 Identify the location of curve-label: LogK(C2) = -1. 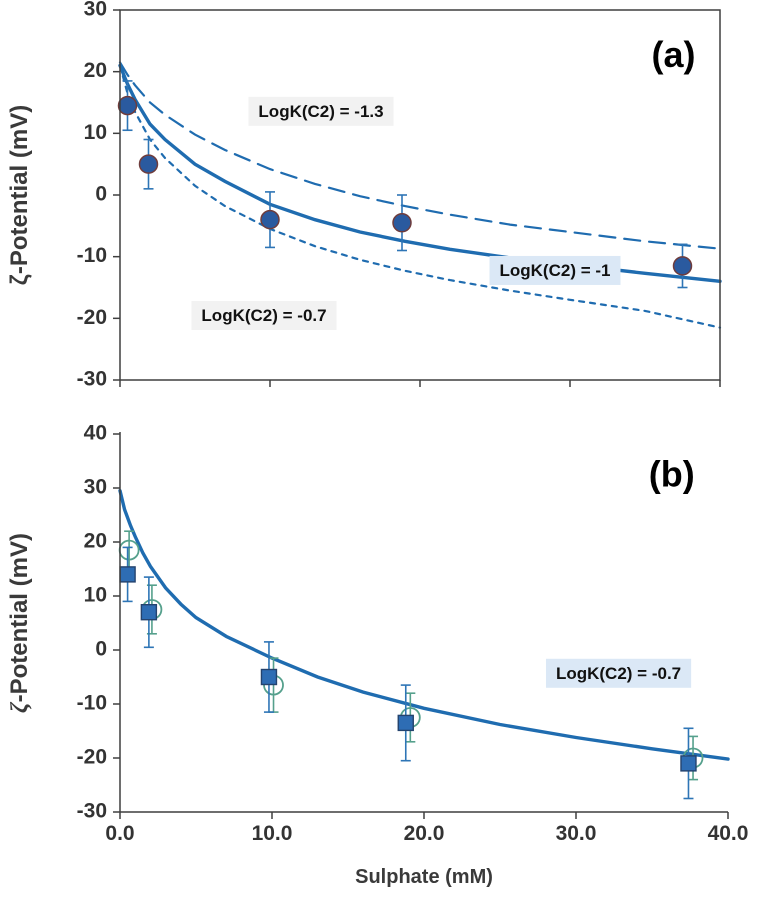
(555, 270).